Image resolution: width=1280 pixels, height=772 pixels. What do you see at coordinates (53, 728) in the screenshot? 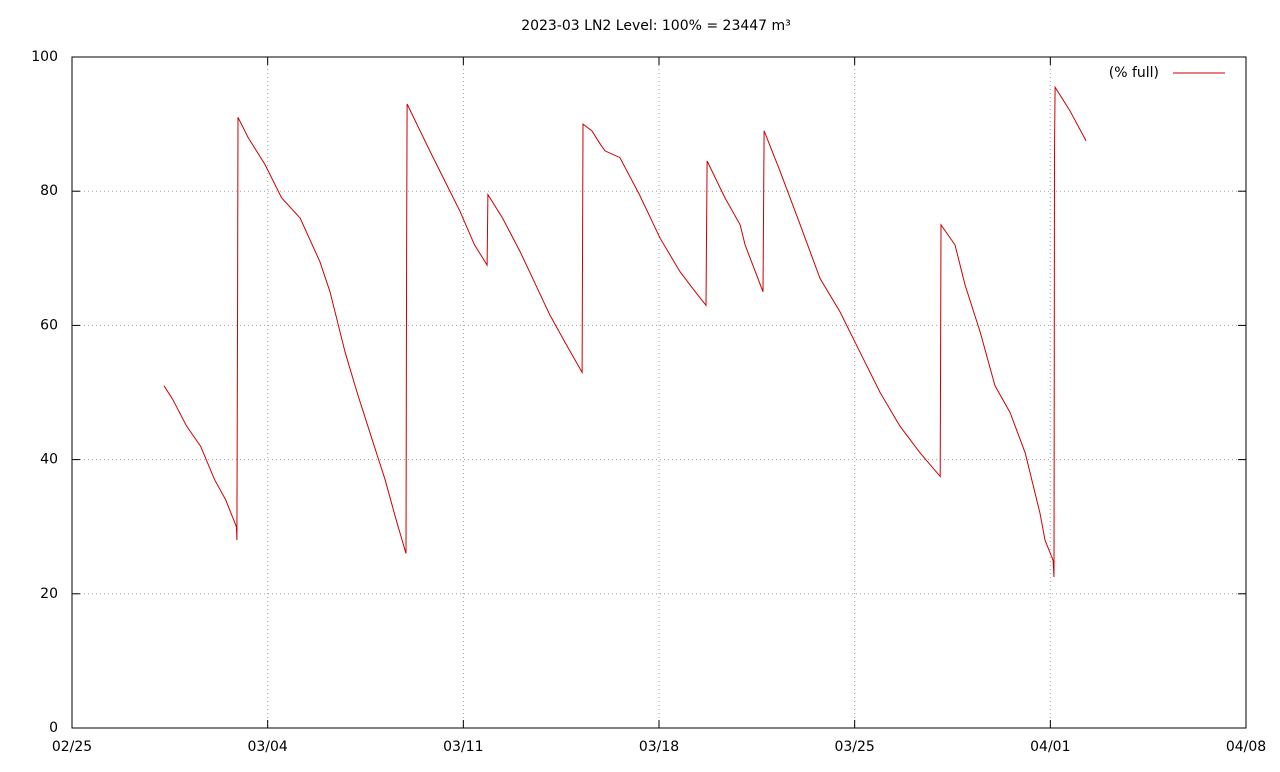
I see `y-tick-label: 0` at bounding box center [53, 728].